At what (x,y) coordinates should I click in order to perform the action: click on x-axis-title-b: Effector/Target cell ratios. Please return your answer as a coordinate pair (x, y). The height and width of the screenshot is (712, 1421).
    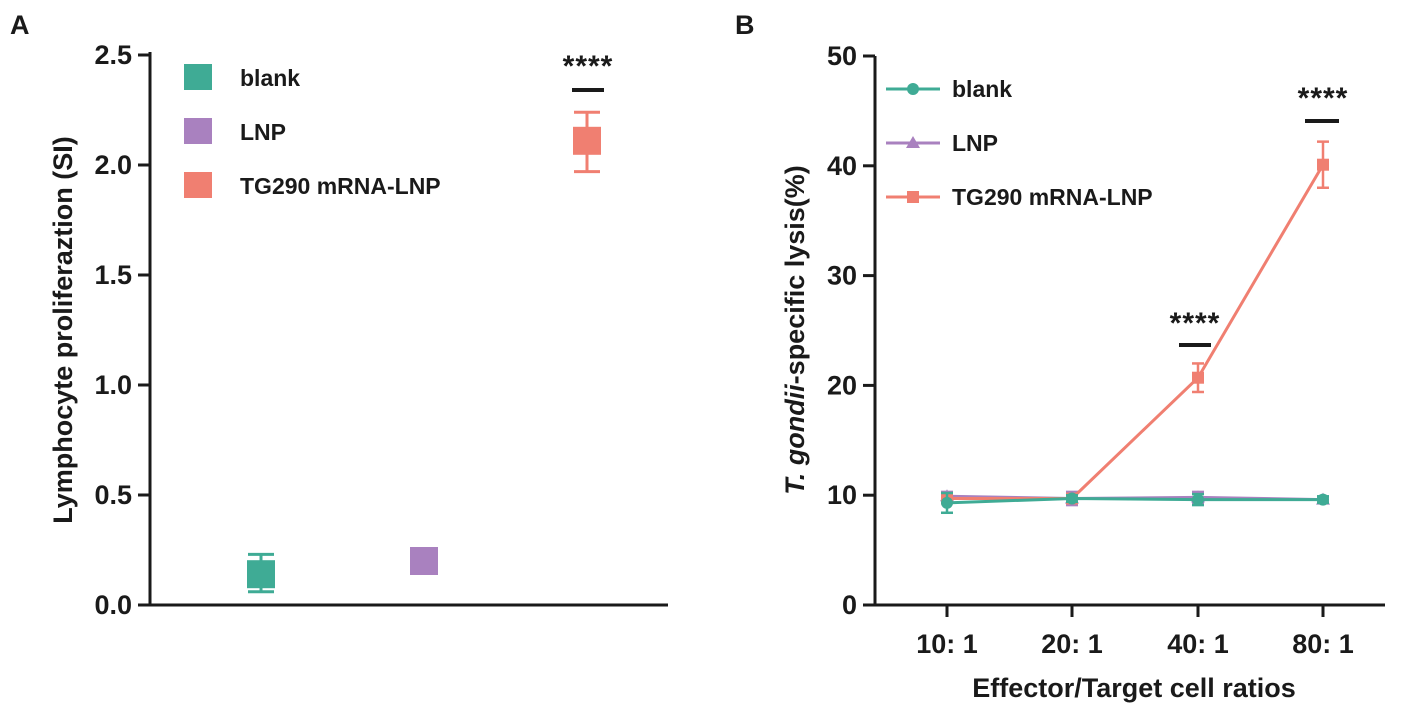
    Looking at the image, I should click on (1134, 688).